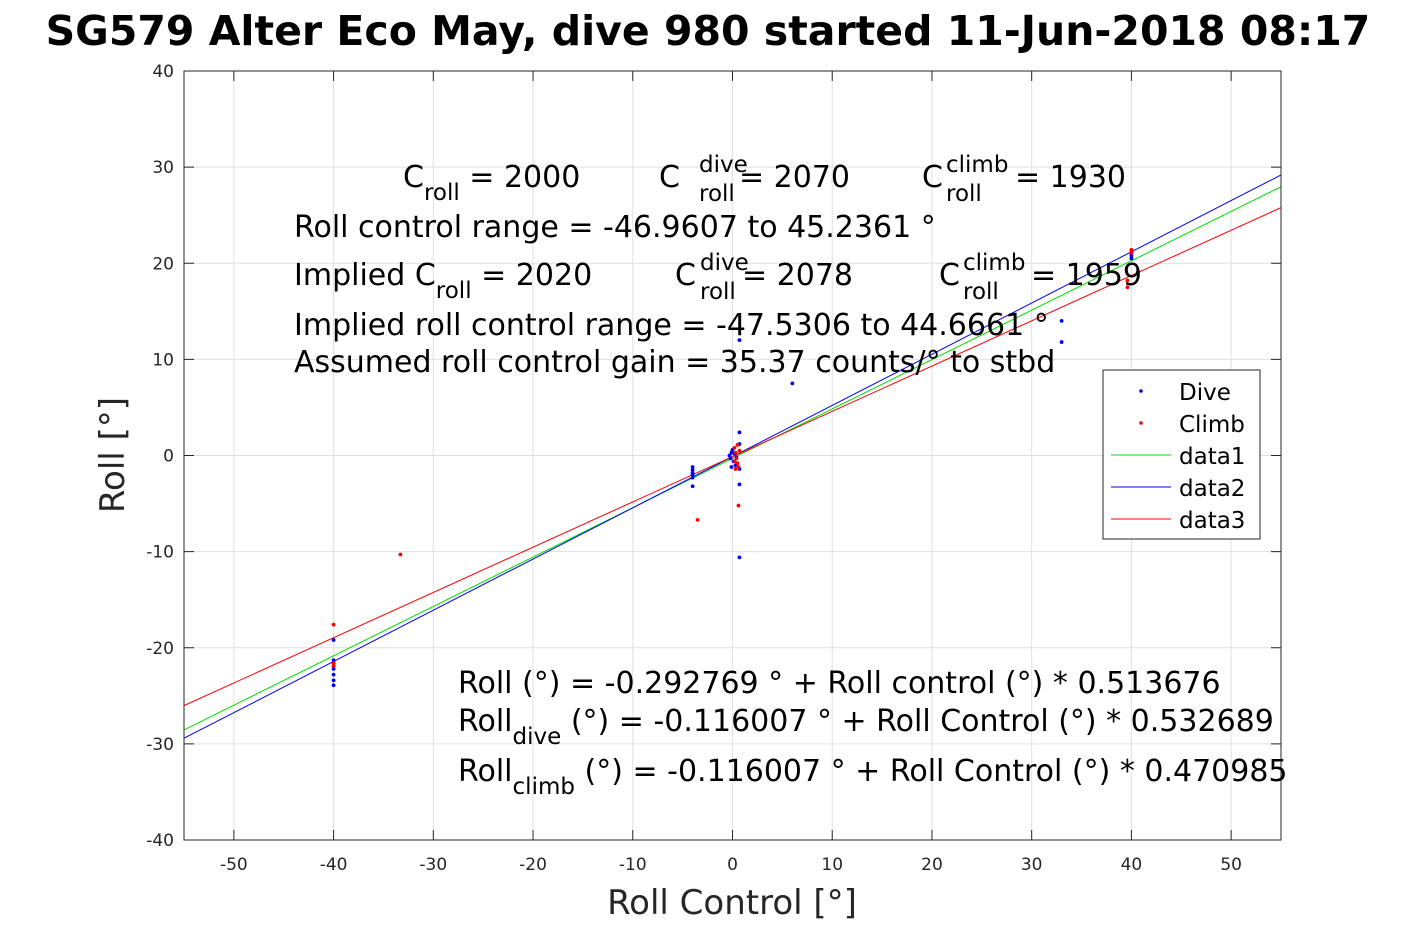 This screenshot has height=945, width=1417. I want to click on legend: Dive Climb data1 data2 data3, so click(1181, 454).